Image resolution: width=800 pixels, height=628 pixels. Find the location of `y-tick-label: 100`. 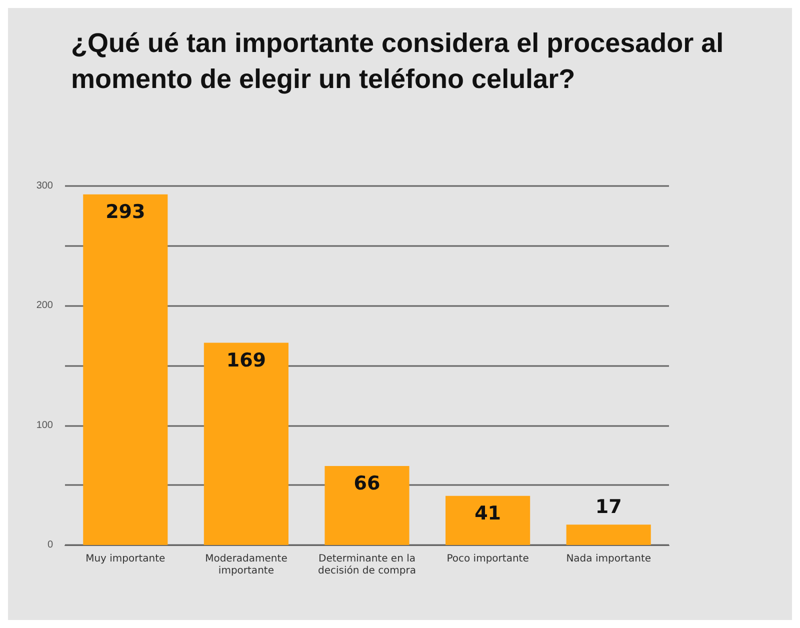

y-tick-label: 100 is located at coordinates (45, 425).